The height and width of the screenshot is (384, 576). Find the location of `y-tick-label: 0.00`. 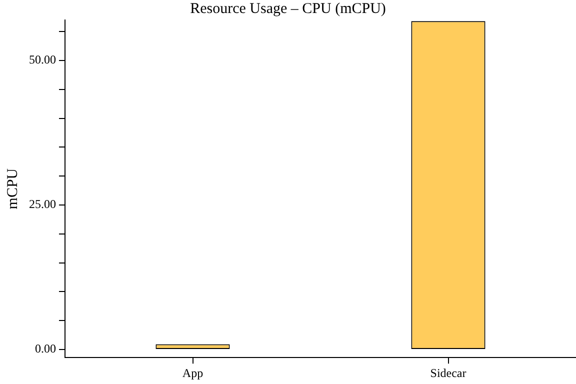

y-tick-label: 0.00 is located at coordinates (45, 349).